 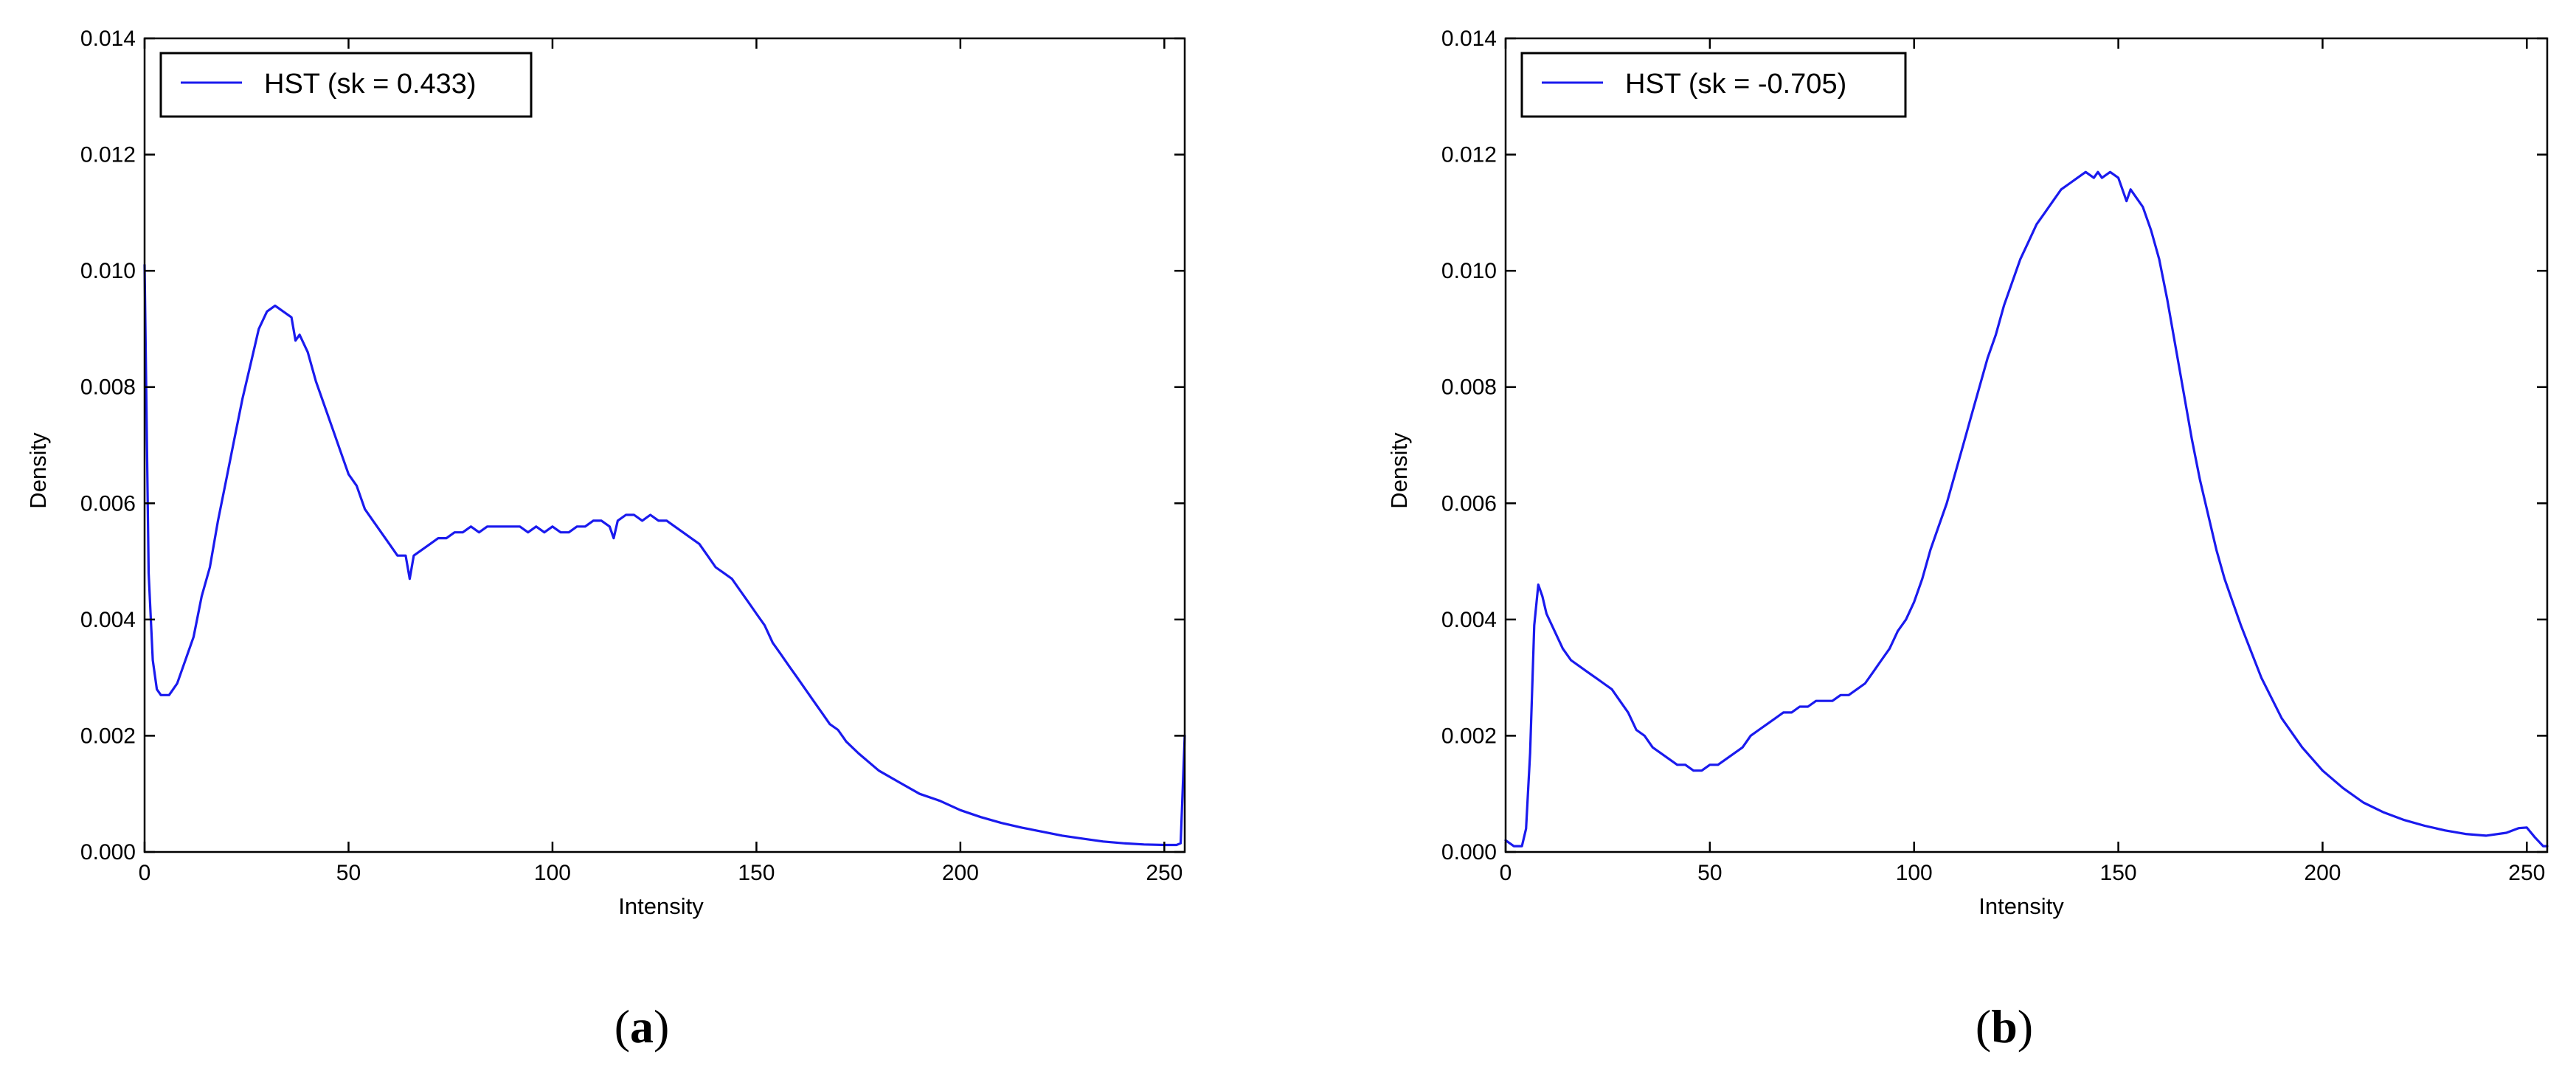 What do you see at coordinates (371, 84) in the screenshot?
I see `legend-label: HST (sk = 0.433)` at bounding box center [371, 84].